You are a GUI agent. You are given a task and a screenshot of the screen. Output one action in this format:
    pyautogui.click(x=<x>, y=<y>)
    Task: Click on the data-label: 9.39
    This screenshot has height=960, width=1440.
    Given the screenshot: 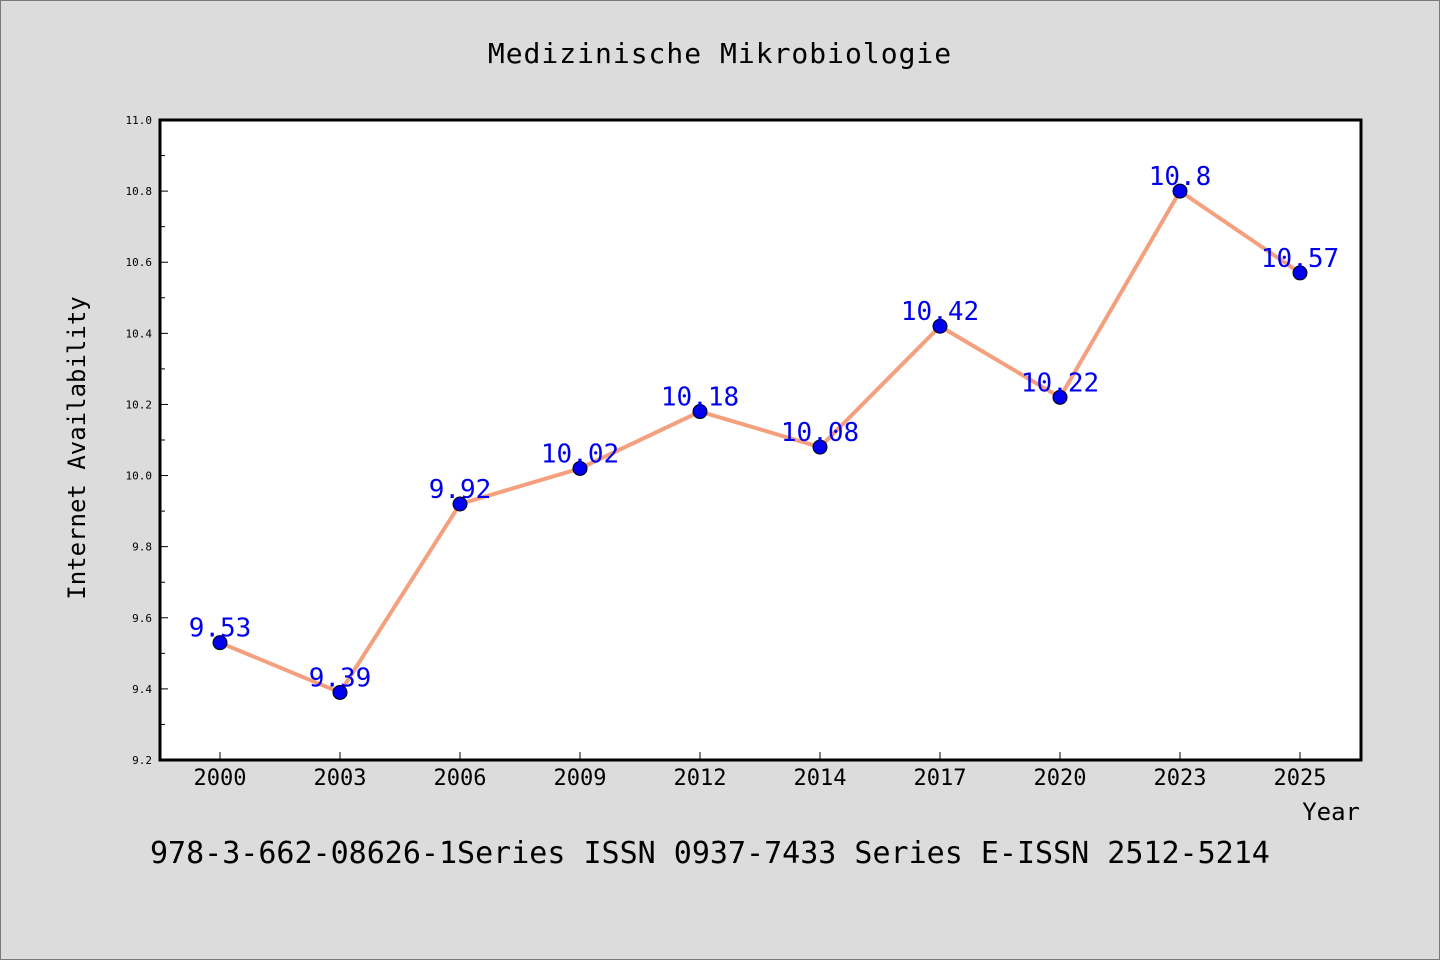 What is the action you would take?
    pyautogui.click(x=340, y=678)
    